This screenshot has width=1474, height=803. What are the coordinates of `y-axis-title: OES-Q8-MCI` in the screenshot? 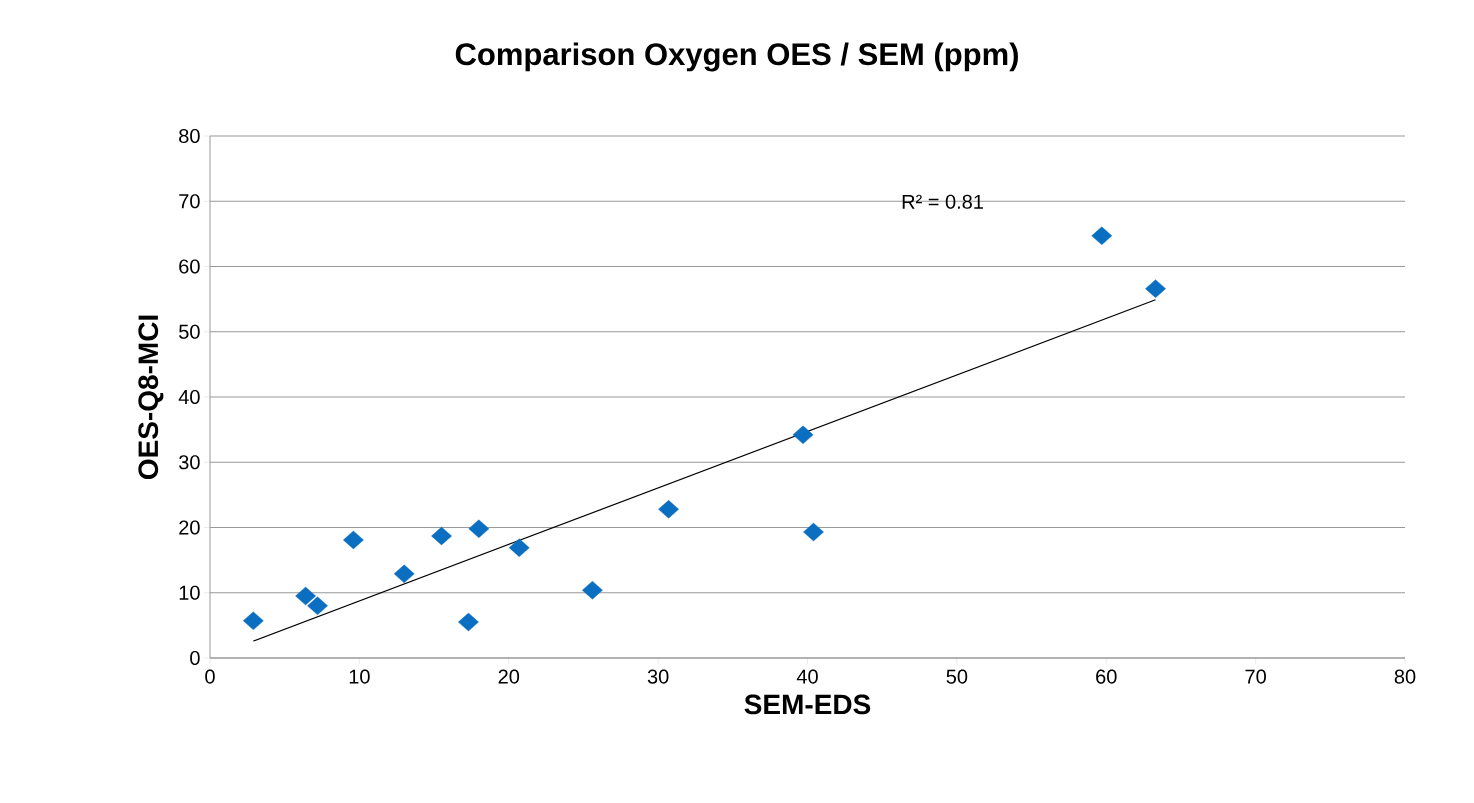 It's located at (151, 397).